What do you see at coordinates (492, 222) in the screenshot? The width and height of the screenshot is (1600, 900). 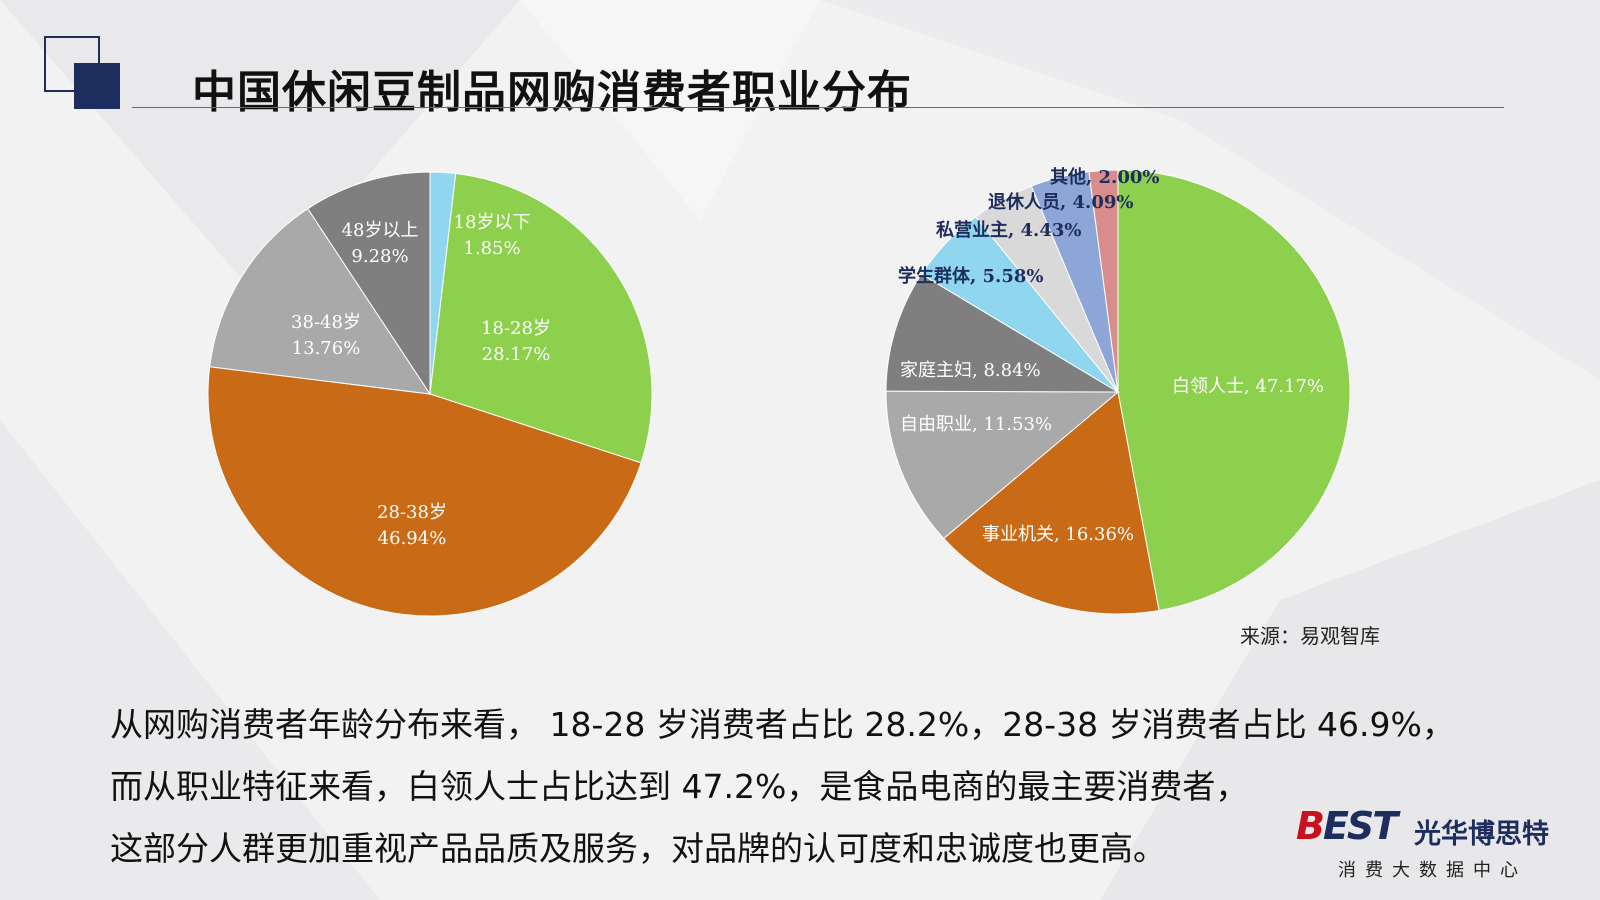 I see `pie0-label-0: 18岁以下` at bounding box center [492, 222].